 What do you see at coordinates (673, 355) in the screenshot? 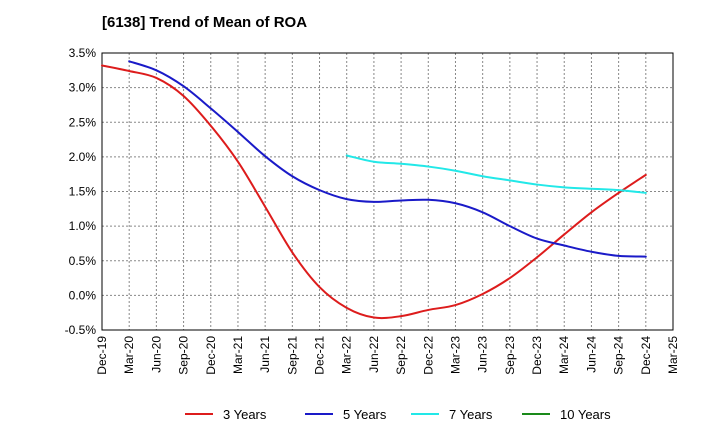
I see `x-tick-label: Mar-25` at bounding box center [673, 355].